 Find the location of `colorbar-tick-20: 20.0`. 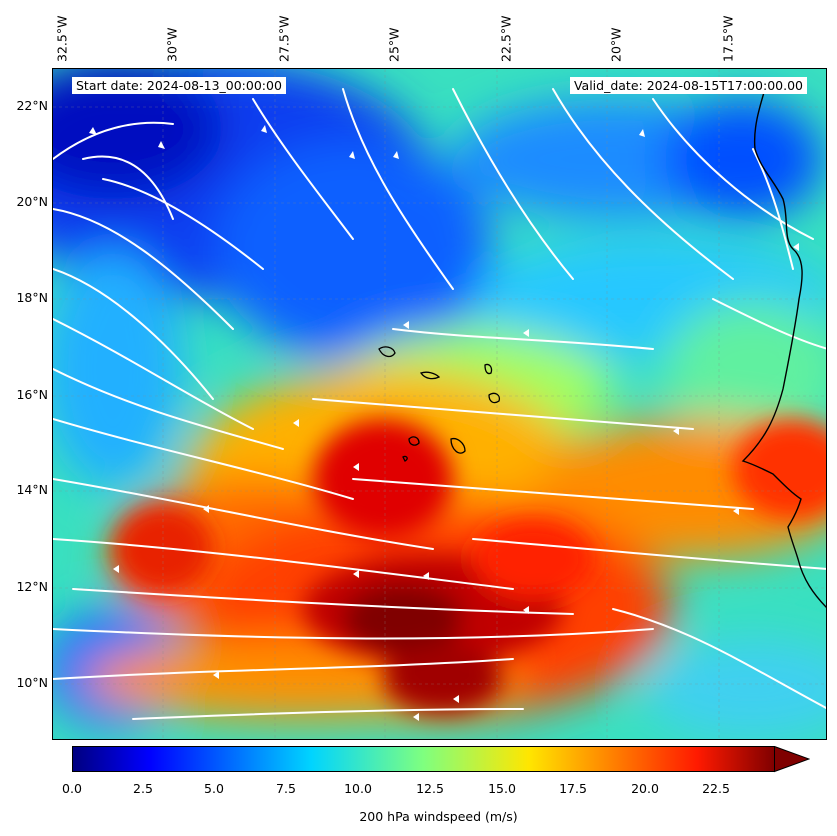

colorbar-tick-20: 20.0 is located at coordinates (645, 788).